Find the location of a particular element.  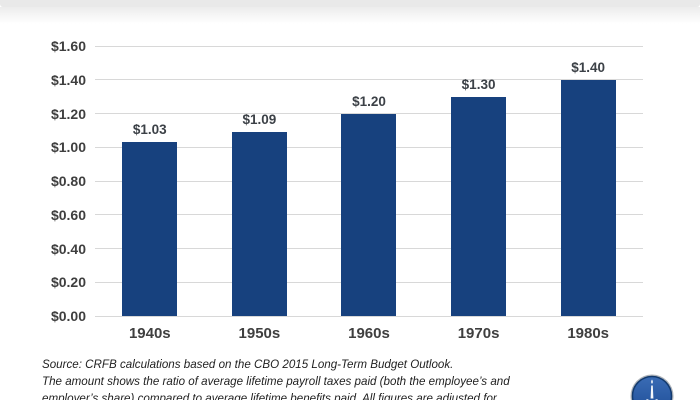

y-tick-label: $0.60 is located at coordinates (68, 214).